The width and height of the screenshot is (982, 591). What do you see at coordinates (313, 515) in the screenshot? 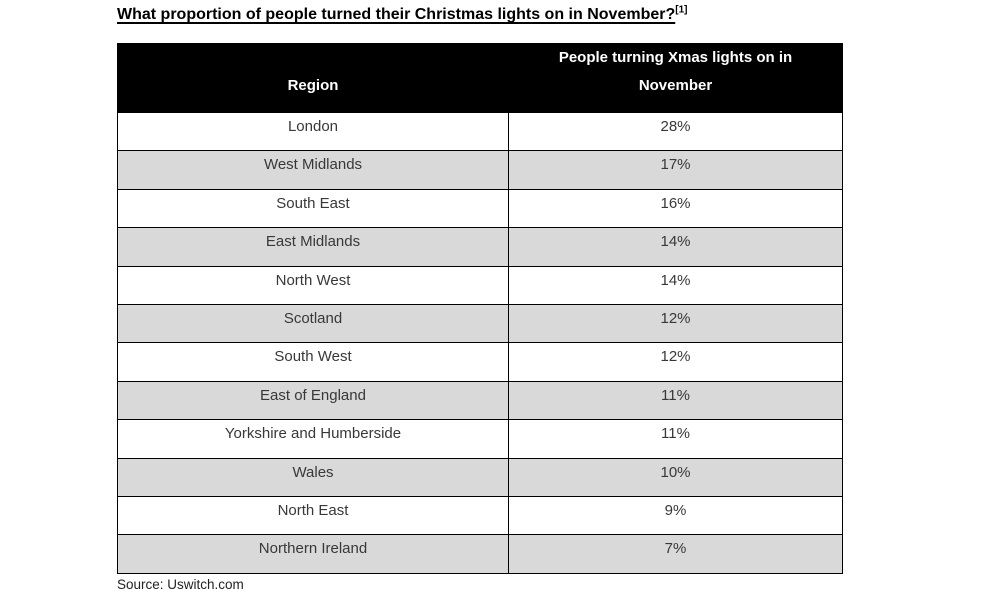
I see `region-cell: North East` at bounding box center [313, 515].